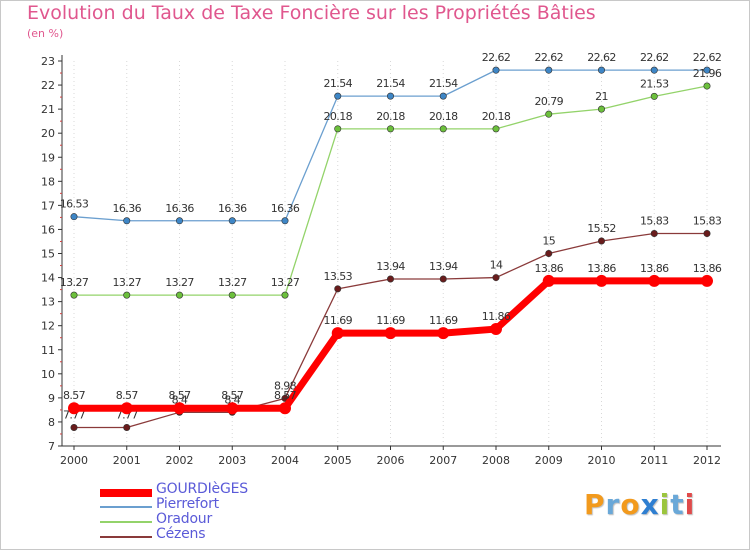  What do you see at coordinates (443, 266) in the screenshot?
I see `data-label-czens: 13.94` at bounding box center [443, 266].